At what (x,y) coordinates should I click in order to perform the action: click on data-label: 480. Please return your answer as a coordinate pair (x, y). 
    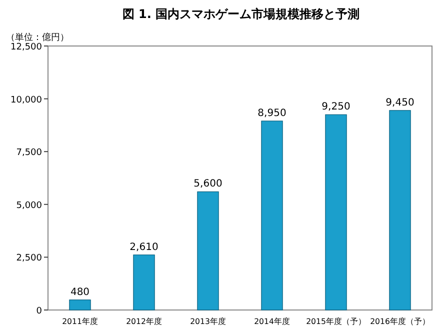
    Looking at the image, I should click on (80, 292).